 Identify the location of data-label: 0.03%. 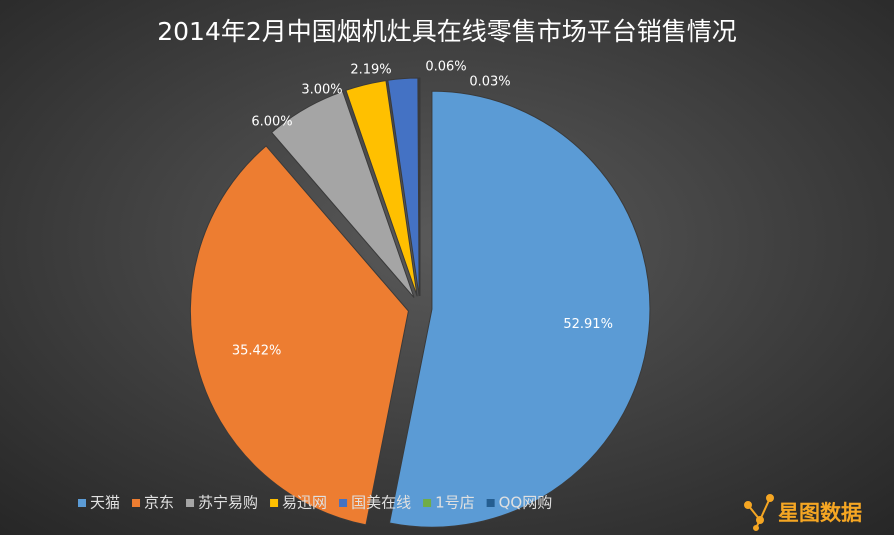
(489, 82).